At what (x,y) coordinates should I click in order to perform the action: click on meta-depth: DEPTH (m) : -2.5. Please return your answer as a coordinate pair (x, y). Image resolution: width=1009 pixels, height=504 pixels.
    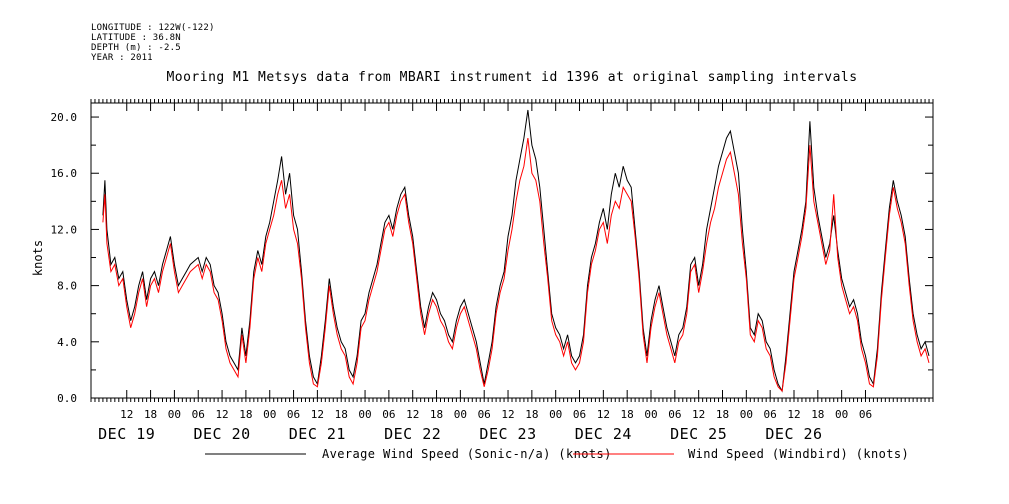
    Looking at the image, I should click on (136, 48).